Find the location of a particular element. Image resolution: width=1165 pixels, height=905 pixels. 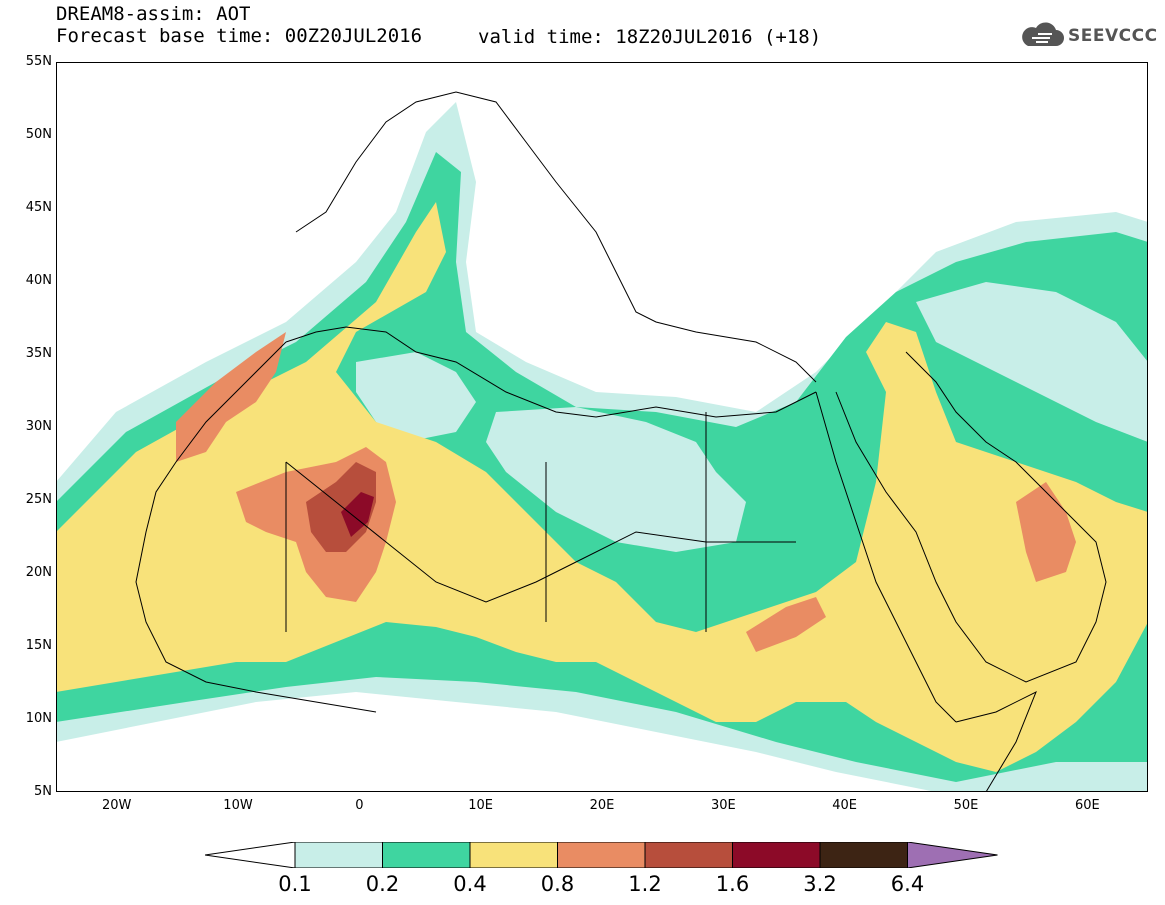

cloud-icon is located at coordinates (1043, 34).